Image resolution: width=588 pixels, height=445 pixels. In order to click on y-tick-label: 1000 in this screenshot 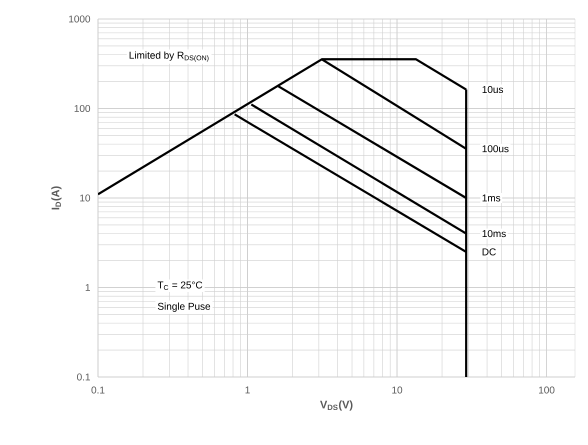, I will do `click(79, 19)`.